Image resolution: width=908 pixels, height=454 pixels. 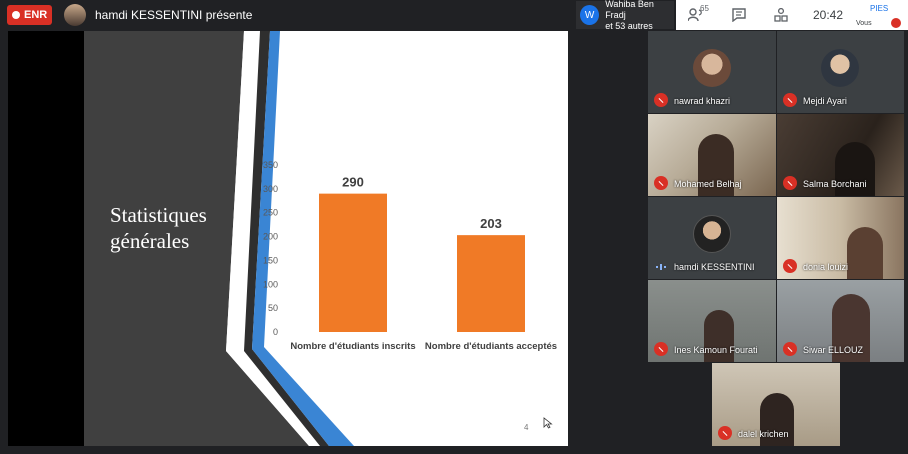 What do you see at coordinates (702, 101) in the screenshot?
I see `participant-name: nawrad khazri` at bounding box center [702, 101].